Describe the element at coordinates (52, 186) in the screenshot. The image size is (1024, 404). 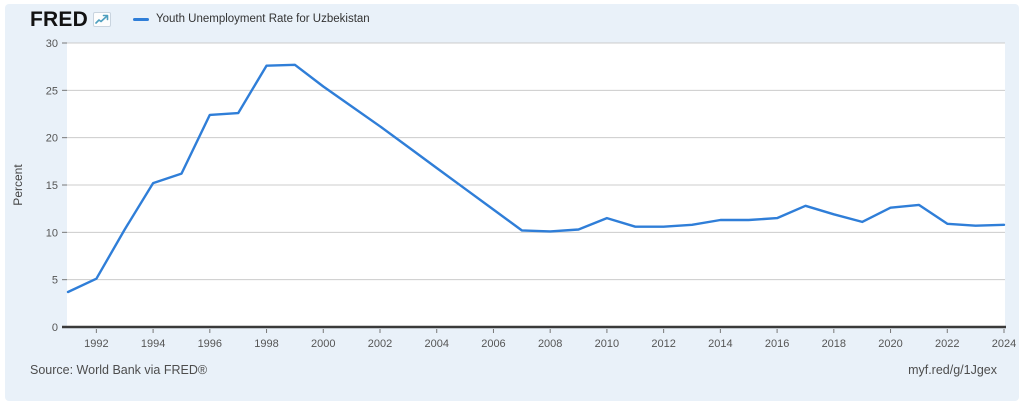
I see `y-tick-label: 15` at that location.